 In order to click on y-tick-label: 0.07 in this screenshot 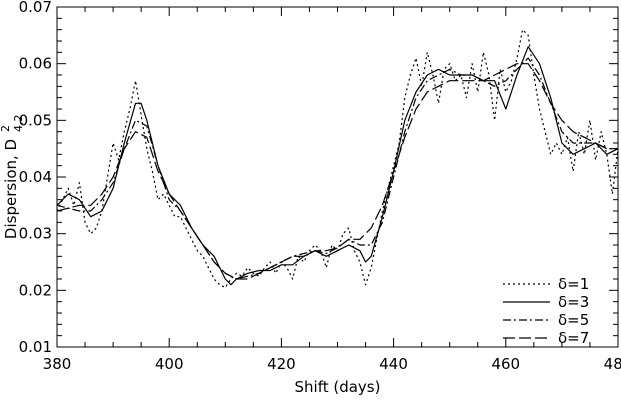, I will do `click(35, 8)`.